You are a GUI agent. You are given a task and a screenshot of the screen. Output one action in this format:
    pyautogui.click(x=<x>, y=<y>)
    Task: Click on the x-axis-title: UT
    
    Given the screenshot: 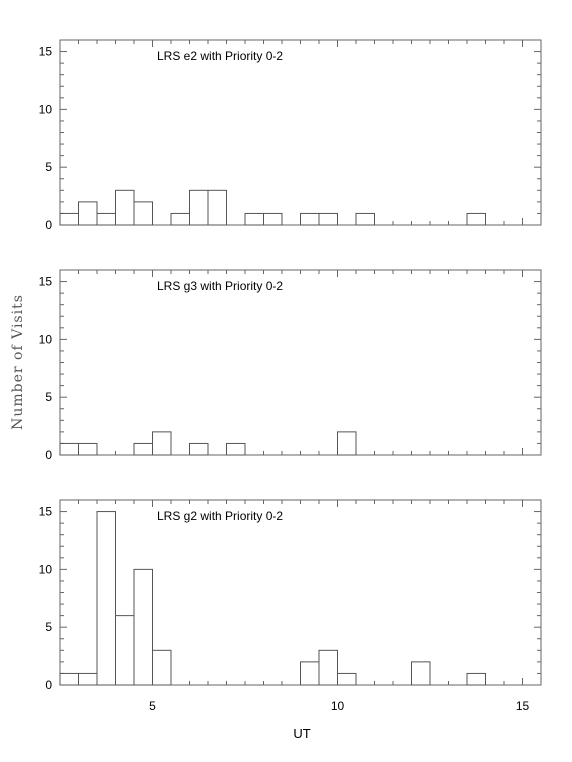 What is the action you would take?
    pyautogui.click(x=301, y=733)
    